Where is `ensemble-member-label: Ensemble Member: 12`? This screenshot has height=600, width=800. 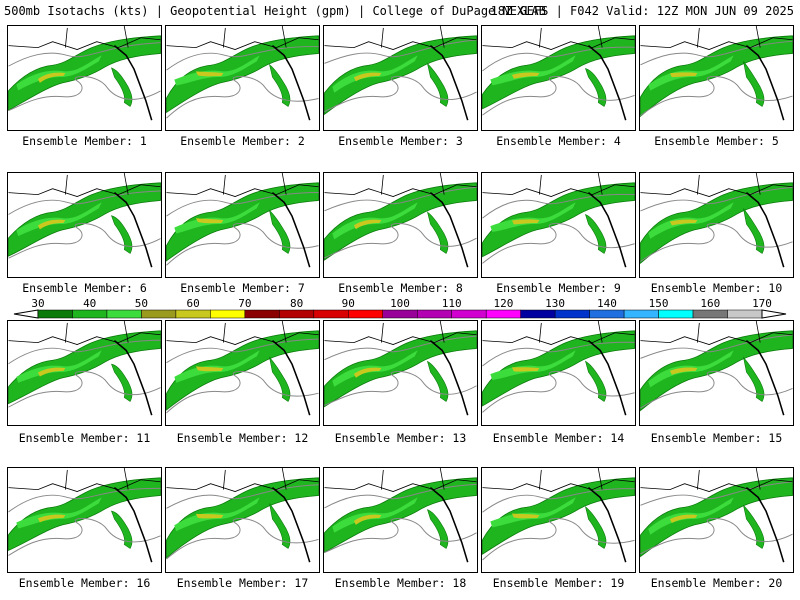 ensemble-member-label: Ensemble Member: 12 is located at coordinates (242, 438).